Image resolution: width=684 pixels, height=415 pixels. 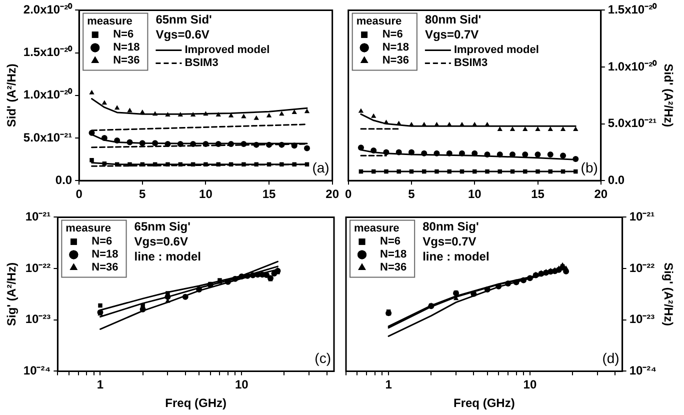 What do you see at coordinates (589, 167) in the screenshot?
I see `annotation: (b)` at bounding box center [589, 167].